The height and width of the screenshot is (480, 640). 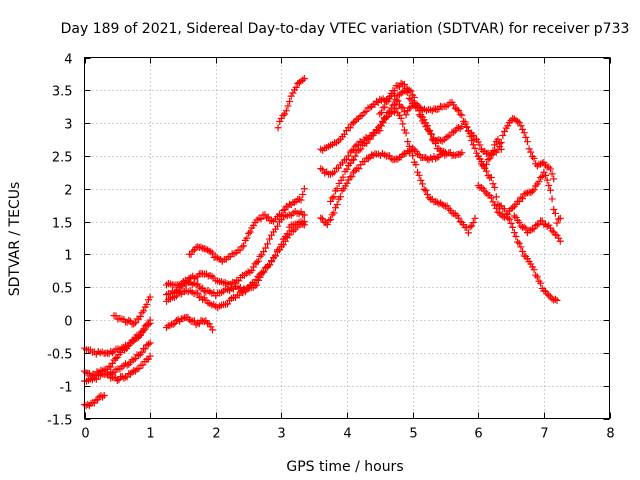 What do you see at coordinates (15, 239) in the screenshot?
I see `y-axis-title: SDTVAR / TECUs` at bounding box center [15, 239].